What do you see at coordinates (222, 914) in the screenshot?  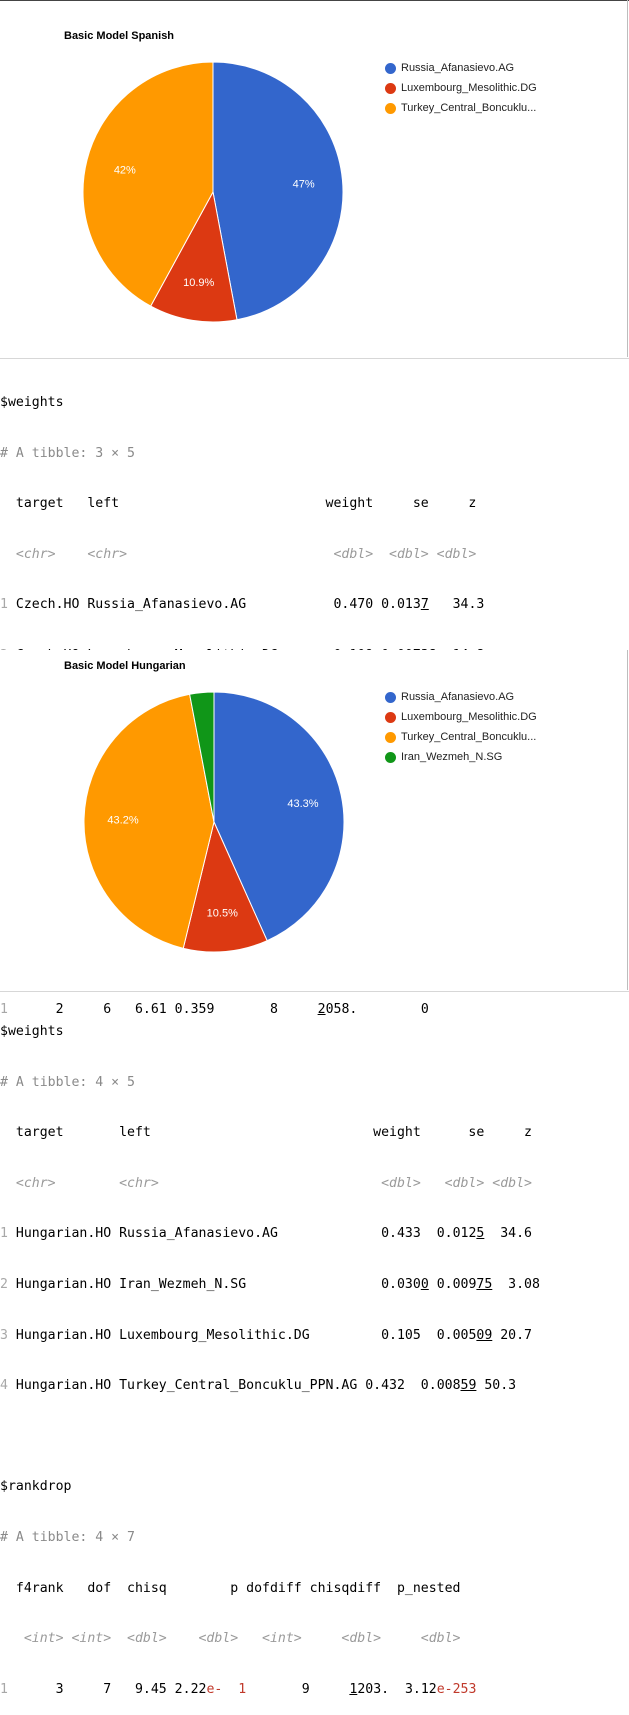 I see `slice-label: 10.5%` at bounding box center [222, 914].